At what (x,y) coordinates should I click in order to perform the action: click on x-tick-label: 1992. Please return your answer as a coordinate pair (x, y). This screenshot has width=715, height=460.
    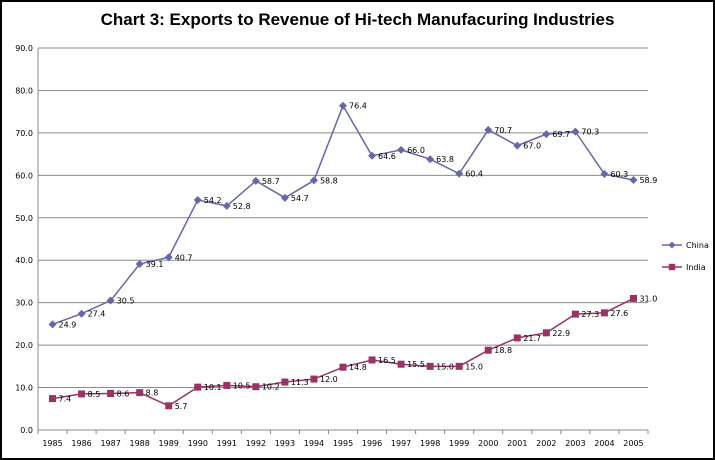
    Looking at the image, I should click on (256, 443).